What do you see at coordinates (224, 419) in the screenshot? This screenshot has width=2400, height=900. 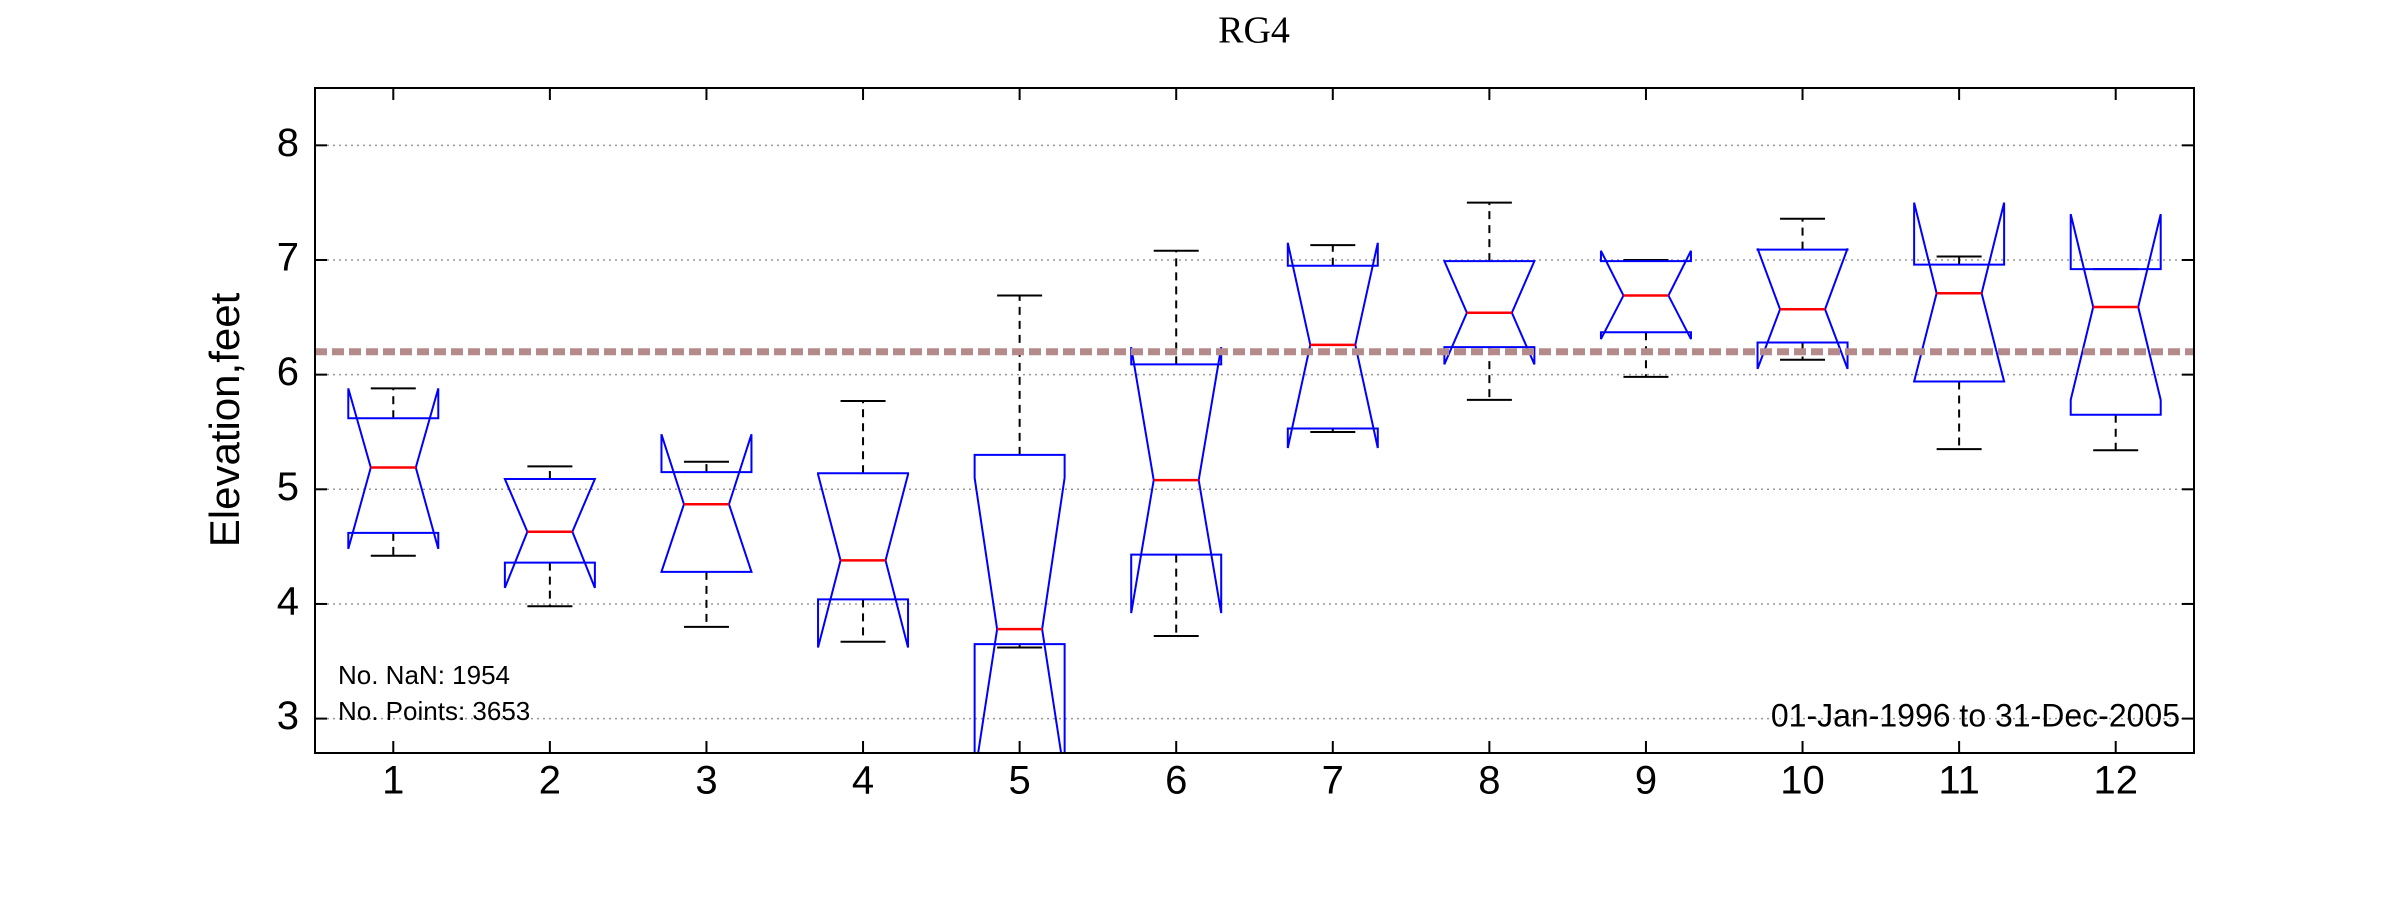 I see `y-axis-label: Elevation,feet` at bounding box center [224, 419].